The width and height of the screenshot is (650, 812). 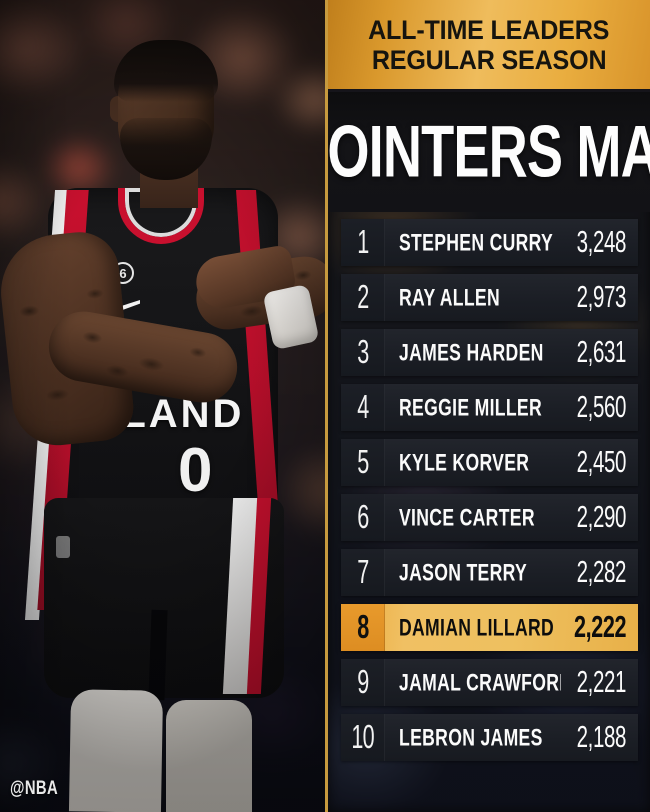 I want to click on row-rank-text: 2, so click(x=362, y=297).